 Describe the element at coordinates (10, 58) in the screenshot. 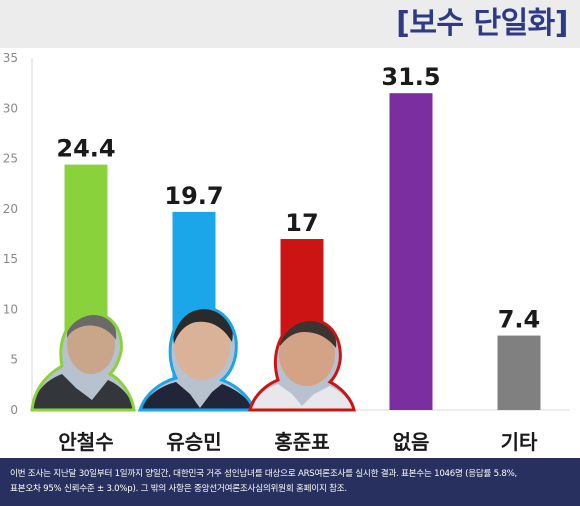

I see `y-tick-label: 35` at that location.